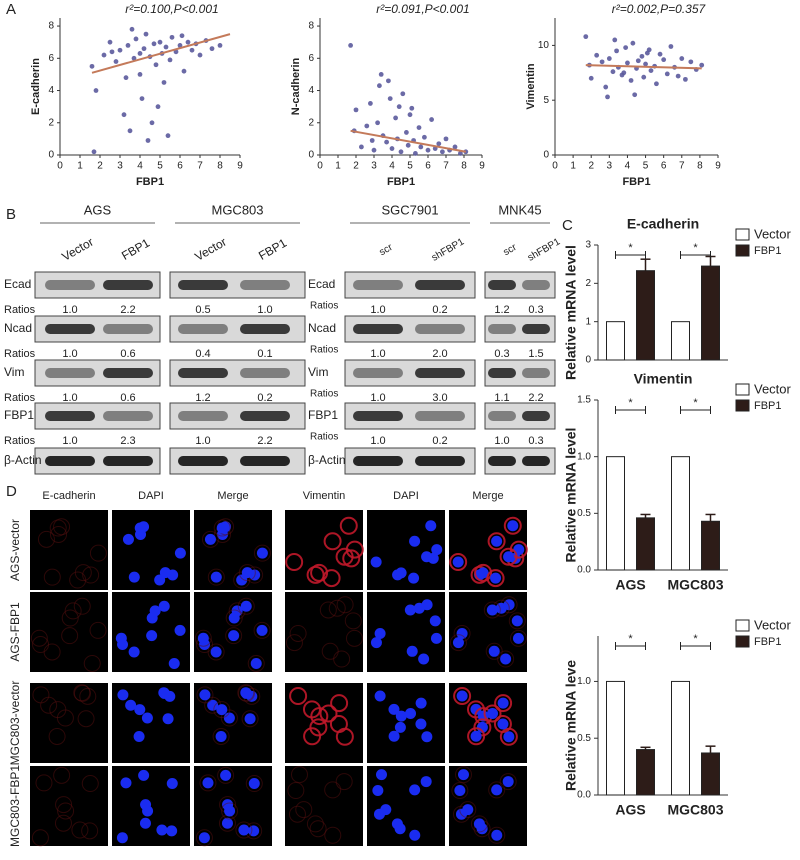 The image size is (800, 860). What do you see at coordinates (663, 379) in the screenshot?
I see `chart-title: Vimentin` at bounding box center [663, 379].